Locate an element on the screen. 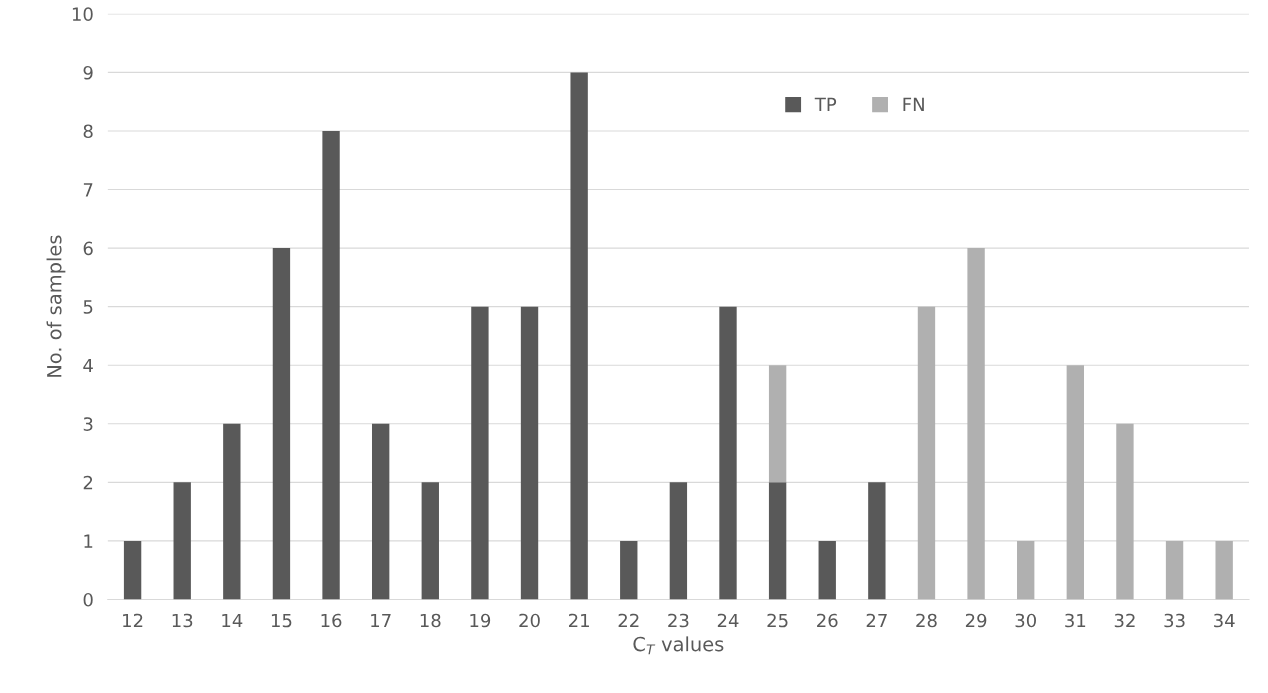 The height and width of the screenshot is (693, 1268). y-tick-label: 1 is located at coordinates (88, 541).